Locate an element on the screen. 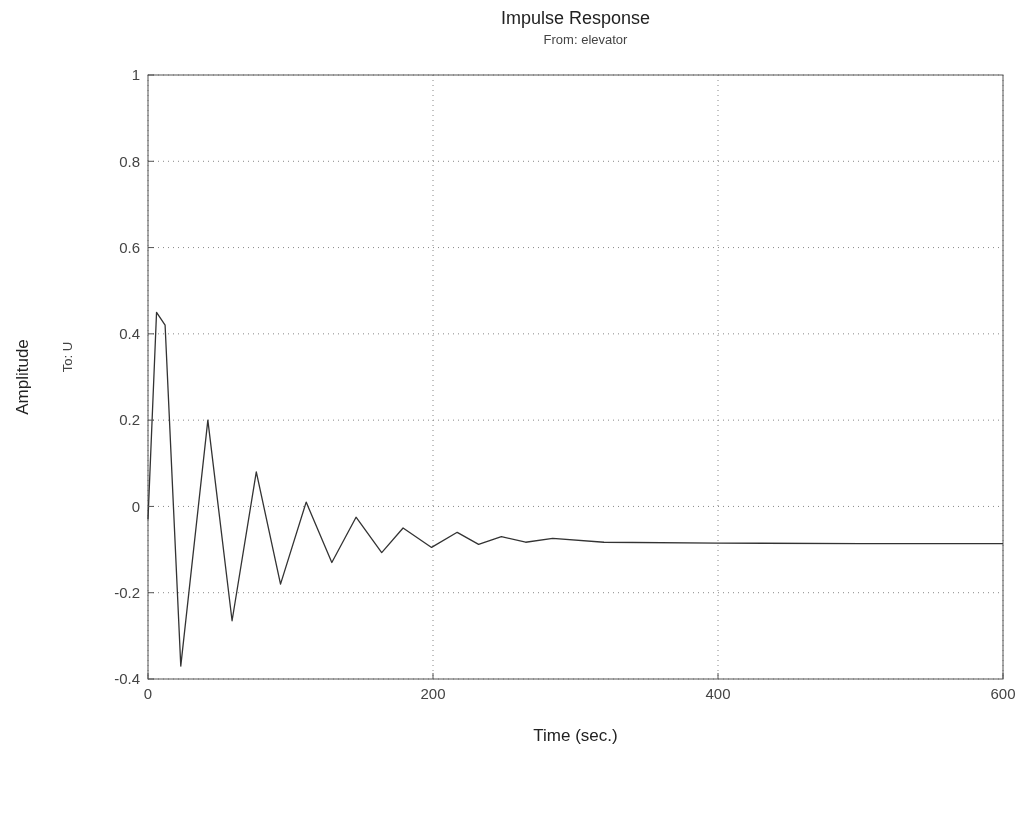  x-tick-label: 600 is located at coordinates (1003, 693).